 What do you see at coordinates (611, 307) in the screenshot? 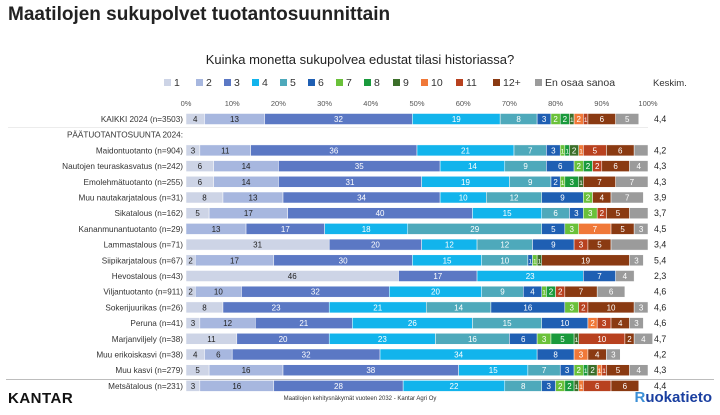
I see `data-label-r12-s12: 10` at bounding box center [611, 307].